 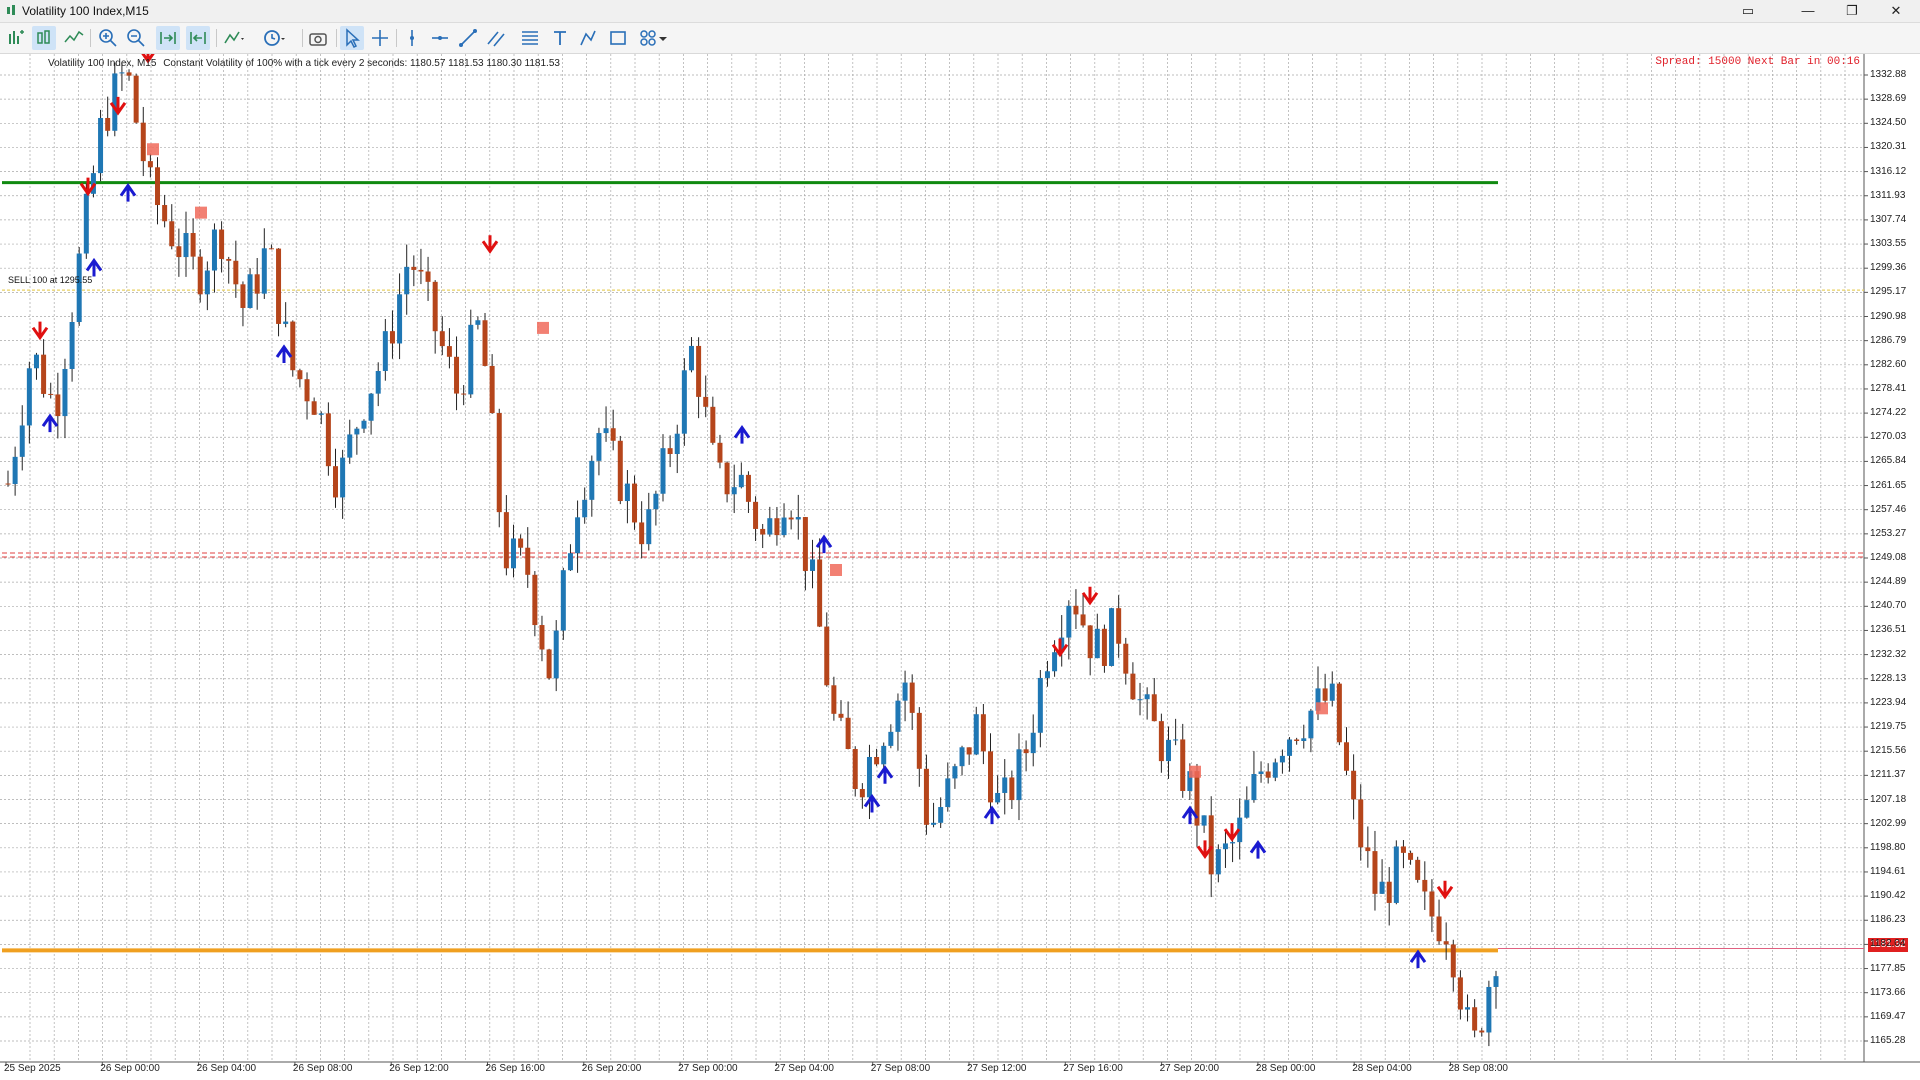 I want to click on maximize-button: ❐, so click(x=1852, y=10).